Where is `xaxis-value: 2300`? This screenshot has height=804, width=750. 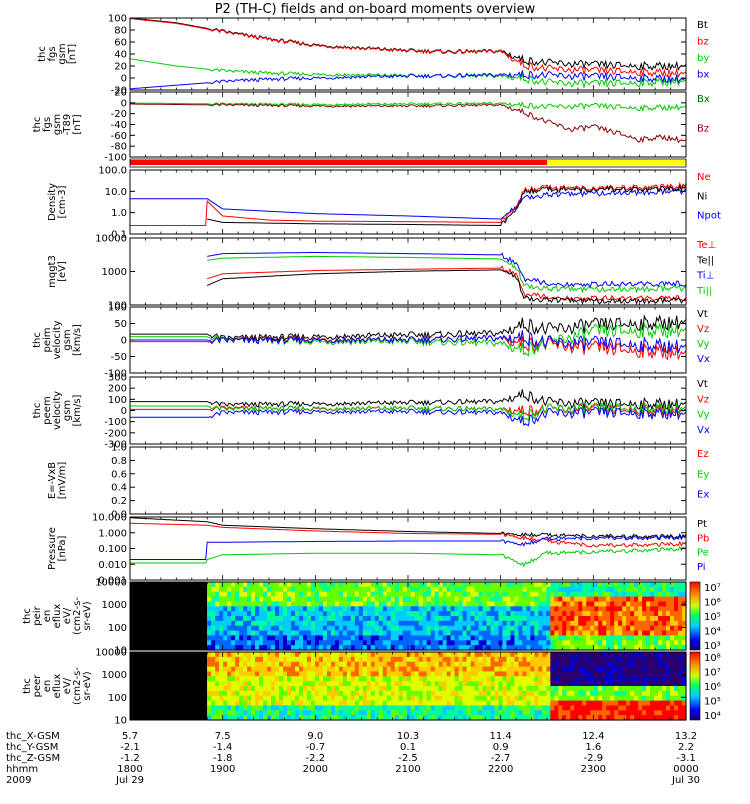 xaxis-value: 2300 is located at coordinates (593, 769).